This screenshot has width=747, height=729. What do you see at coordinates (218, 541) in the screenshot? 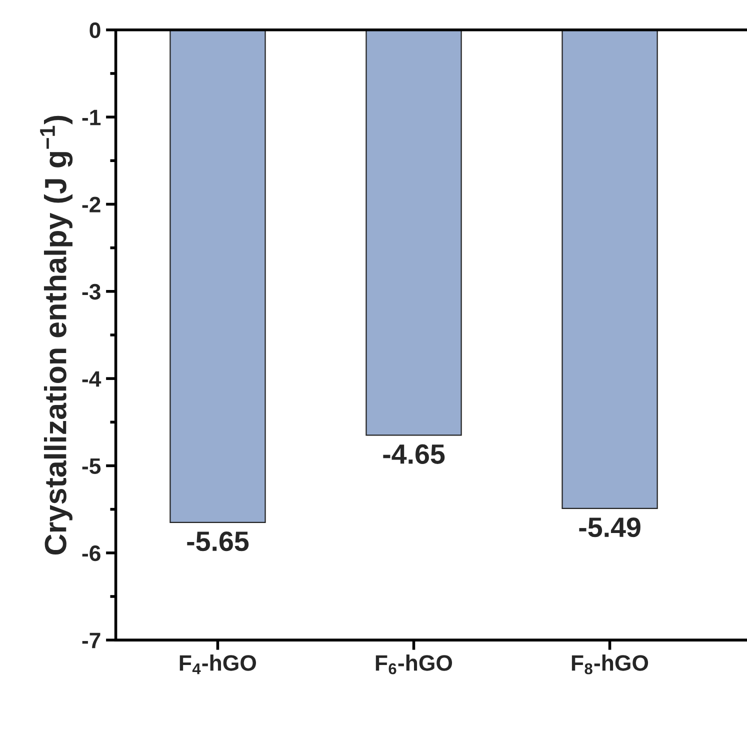
I see `data-label: -5.65` at bounding box center [218, 541].